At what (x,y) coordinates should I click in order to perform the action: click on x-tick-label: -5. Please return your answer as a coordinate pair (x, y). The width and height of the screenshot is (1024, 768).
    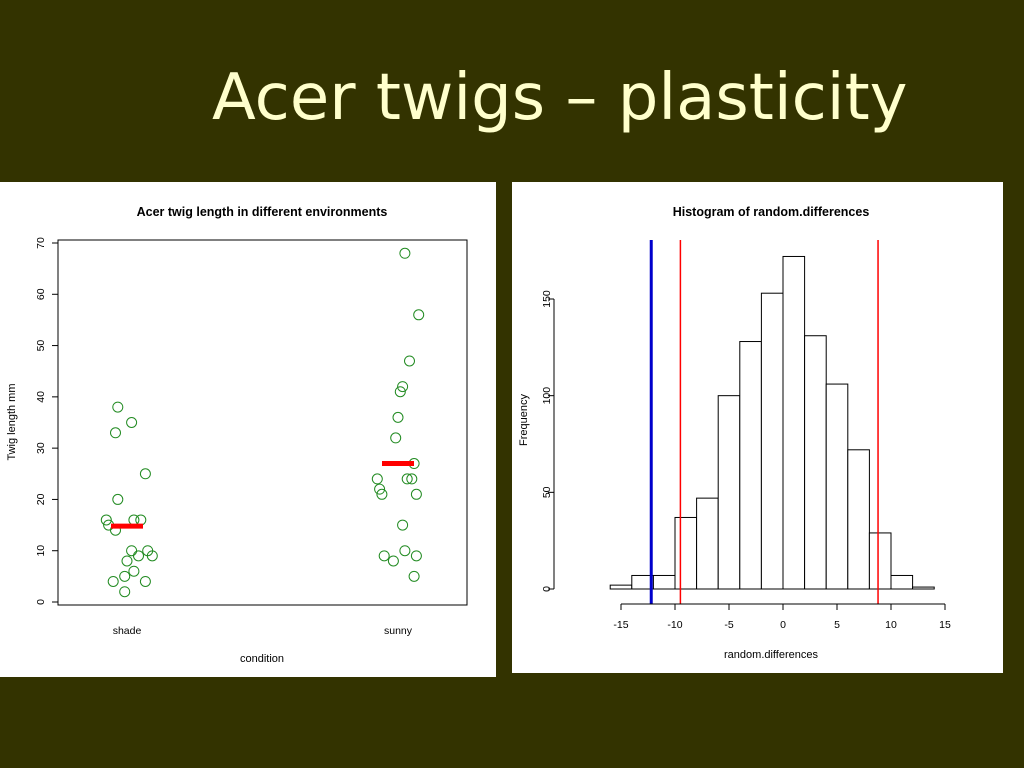
    Looking at the image, I should click on (728, 625).